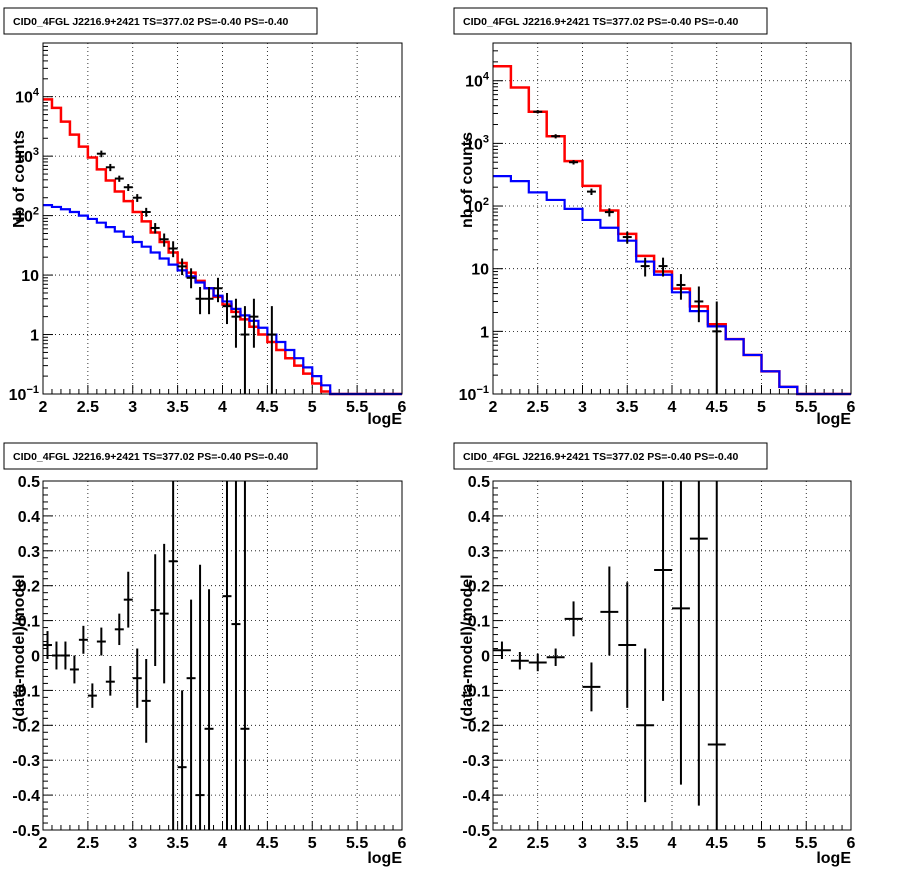 The height and width of the screenshot is (875, 898). What do you see at coordinates (479, 482) in the screenshot?
I see `y-tick-label: 0.5` at bounding box center [479, 482].